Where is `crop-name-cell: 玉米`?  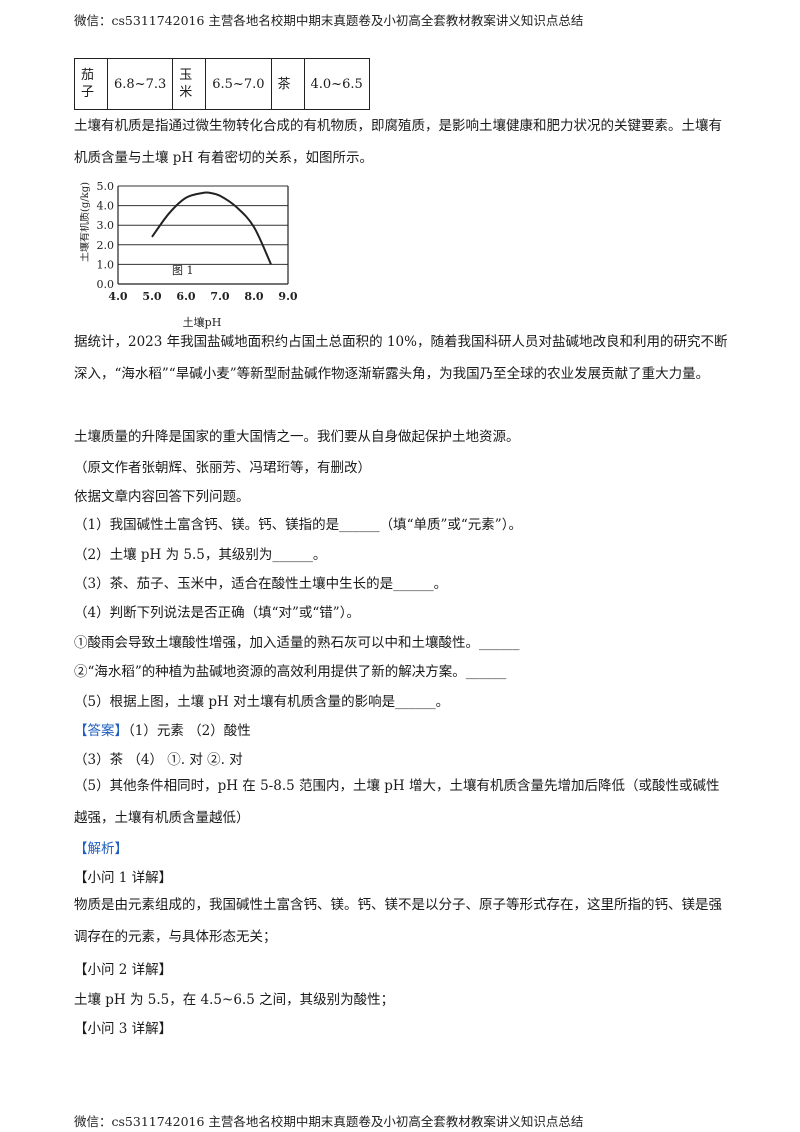
crop-name-cell: 玉米 is located at coordinates (189, 84).